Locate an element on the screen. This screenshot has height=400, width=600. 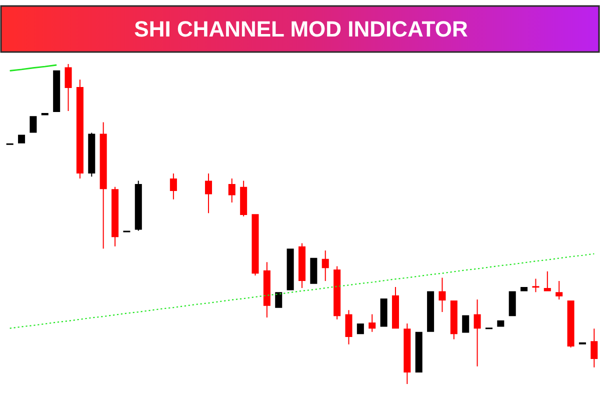
chart-title: SHI CHANNEL MOD INDICATOR is located at coordinates (301, 29).